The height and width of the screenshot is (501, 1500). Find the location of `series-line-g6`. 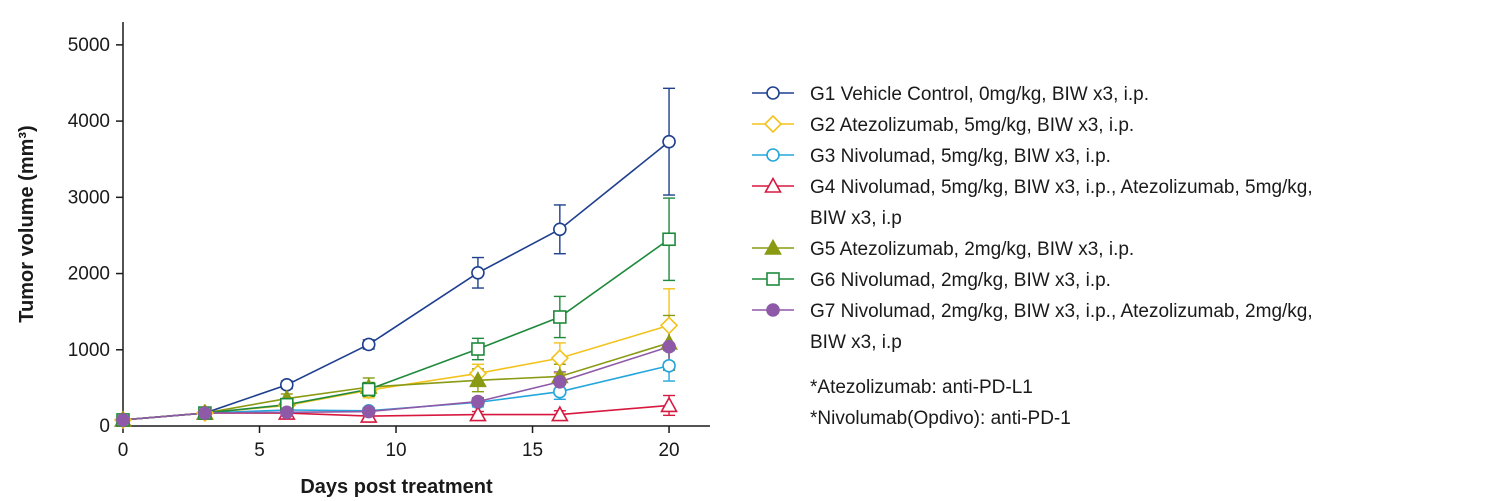

series-line-g6 is located at coordinates (396, 329).